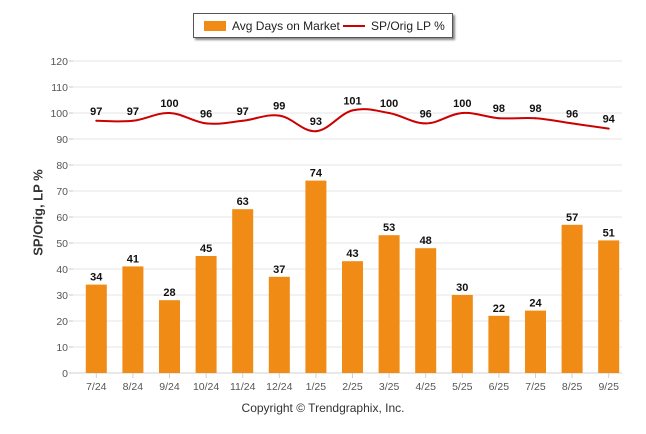 The image size is (646, 434). Describe the element at coordinates (286, 26) in the screenshot. I see `legend-bar-label: Avg Days on Market` at that location.